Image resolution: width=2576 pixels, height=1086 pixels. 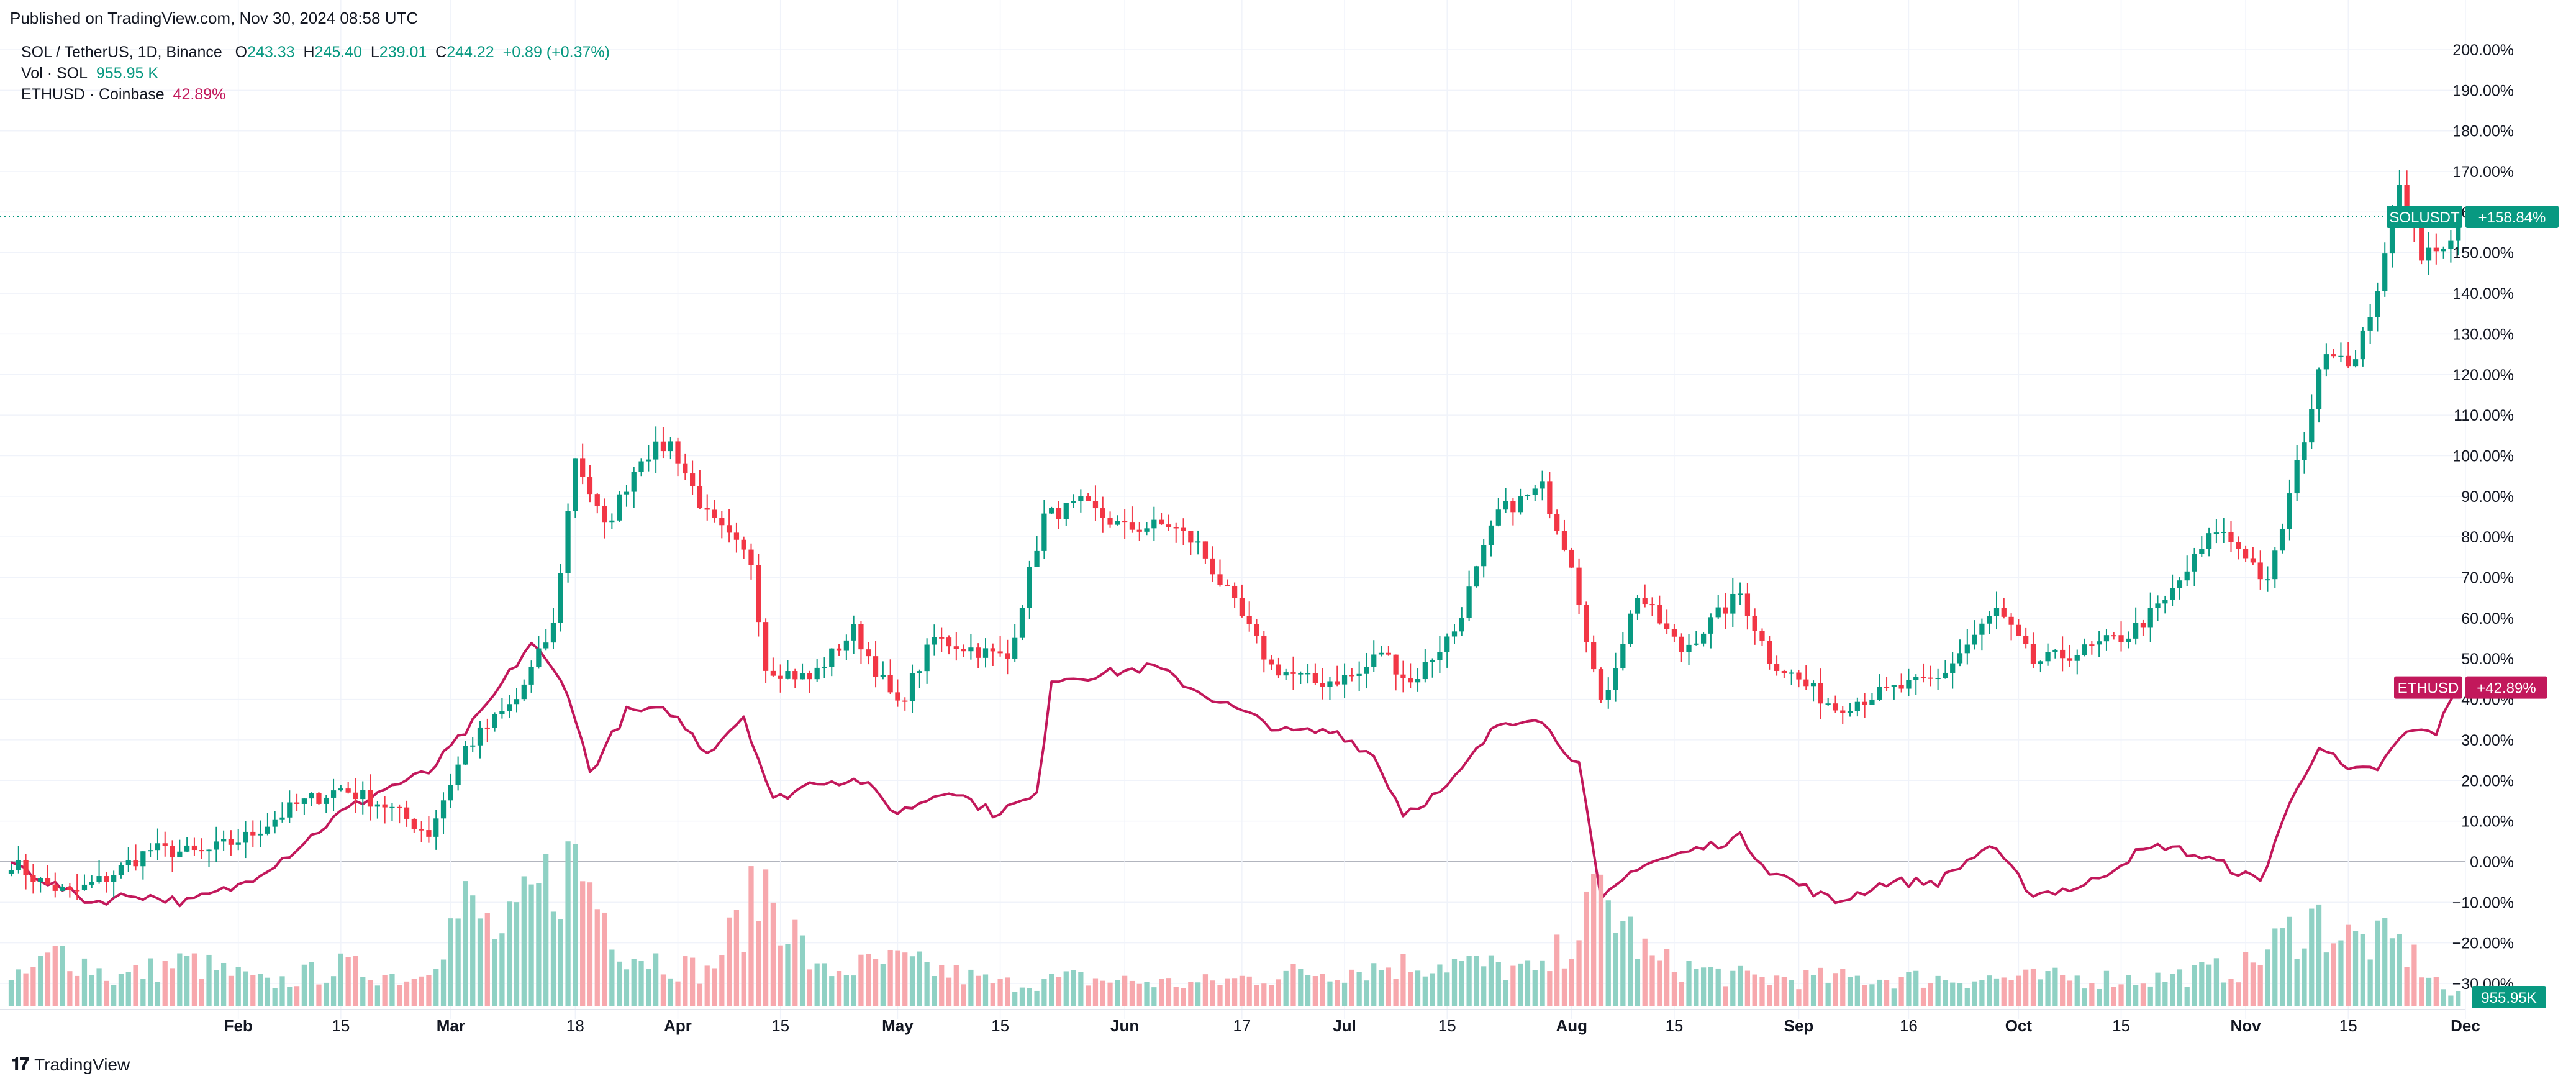 What do you see at coordinates (238, 1026) in the screenshot?
I see `x-tick-label: Feb` at bounding box center [238, 1026].